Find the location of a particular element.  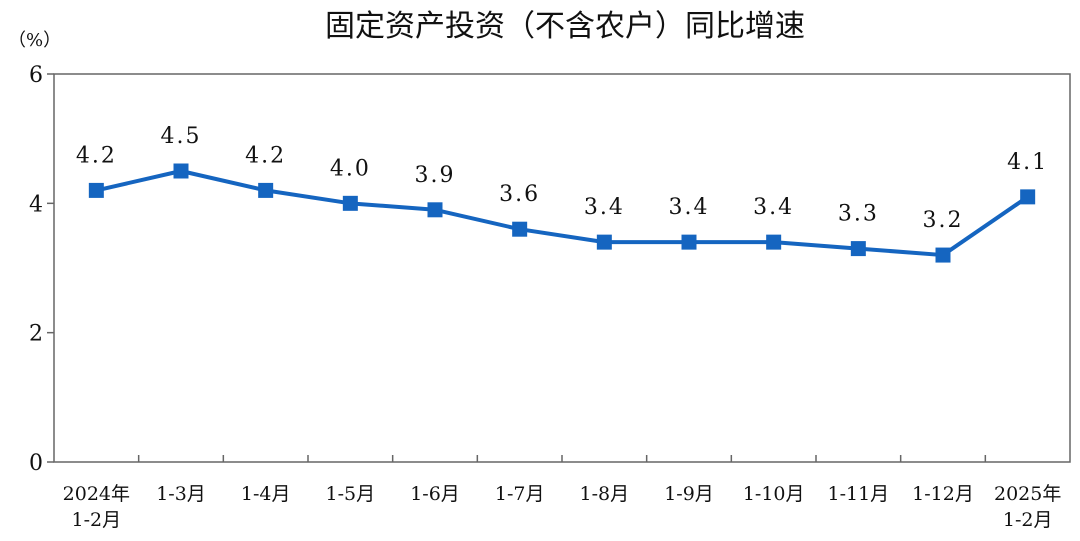

x-tick-label: 1-9月 is located at coordinates (689, 494).